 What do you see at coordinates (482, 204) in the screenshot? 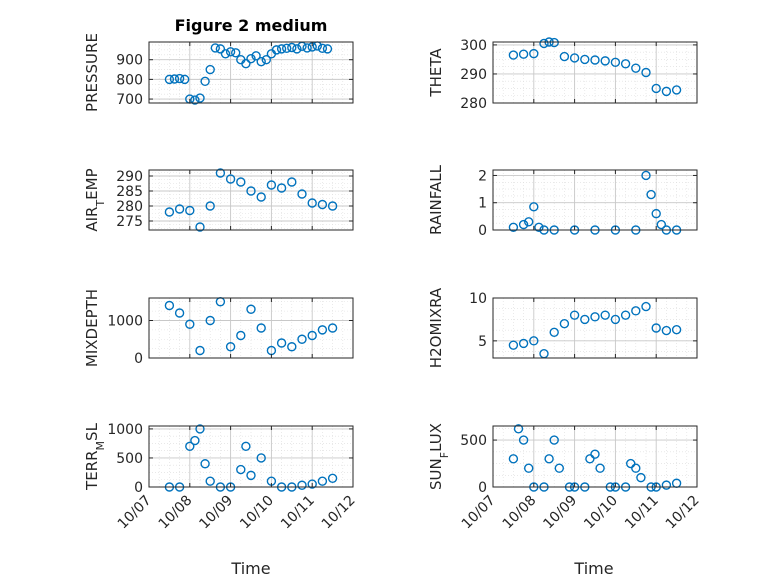
I see `y-tick-label: 1` at bounding box center [482, 204].